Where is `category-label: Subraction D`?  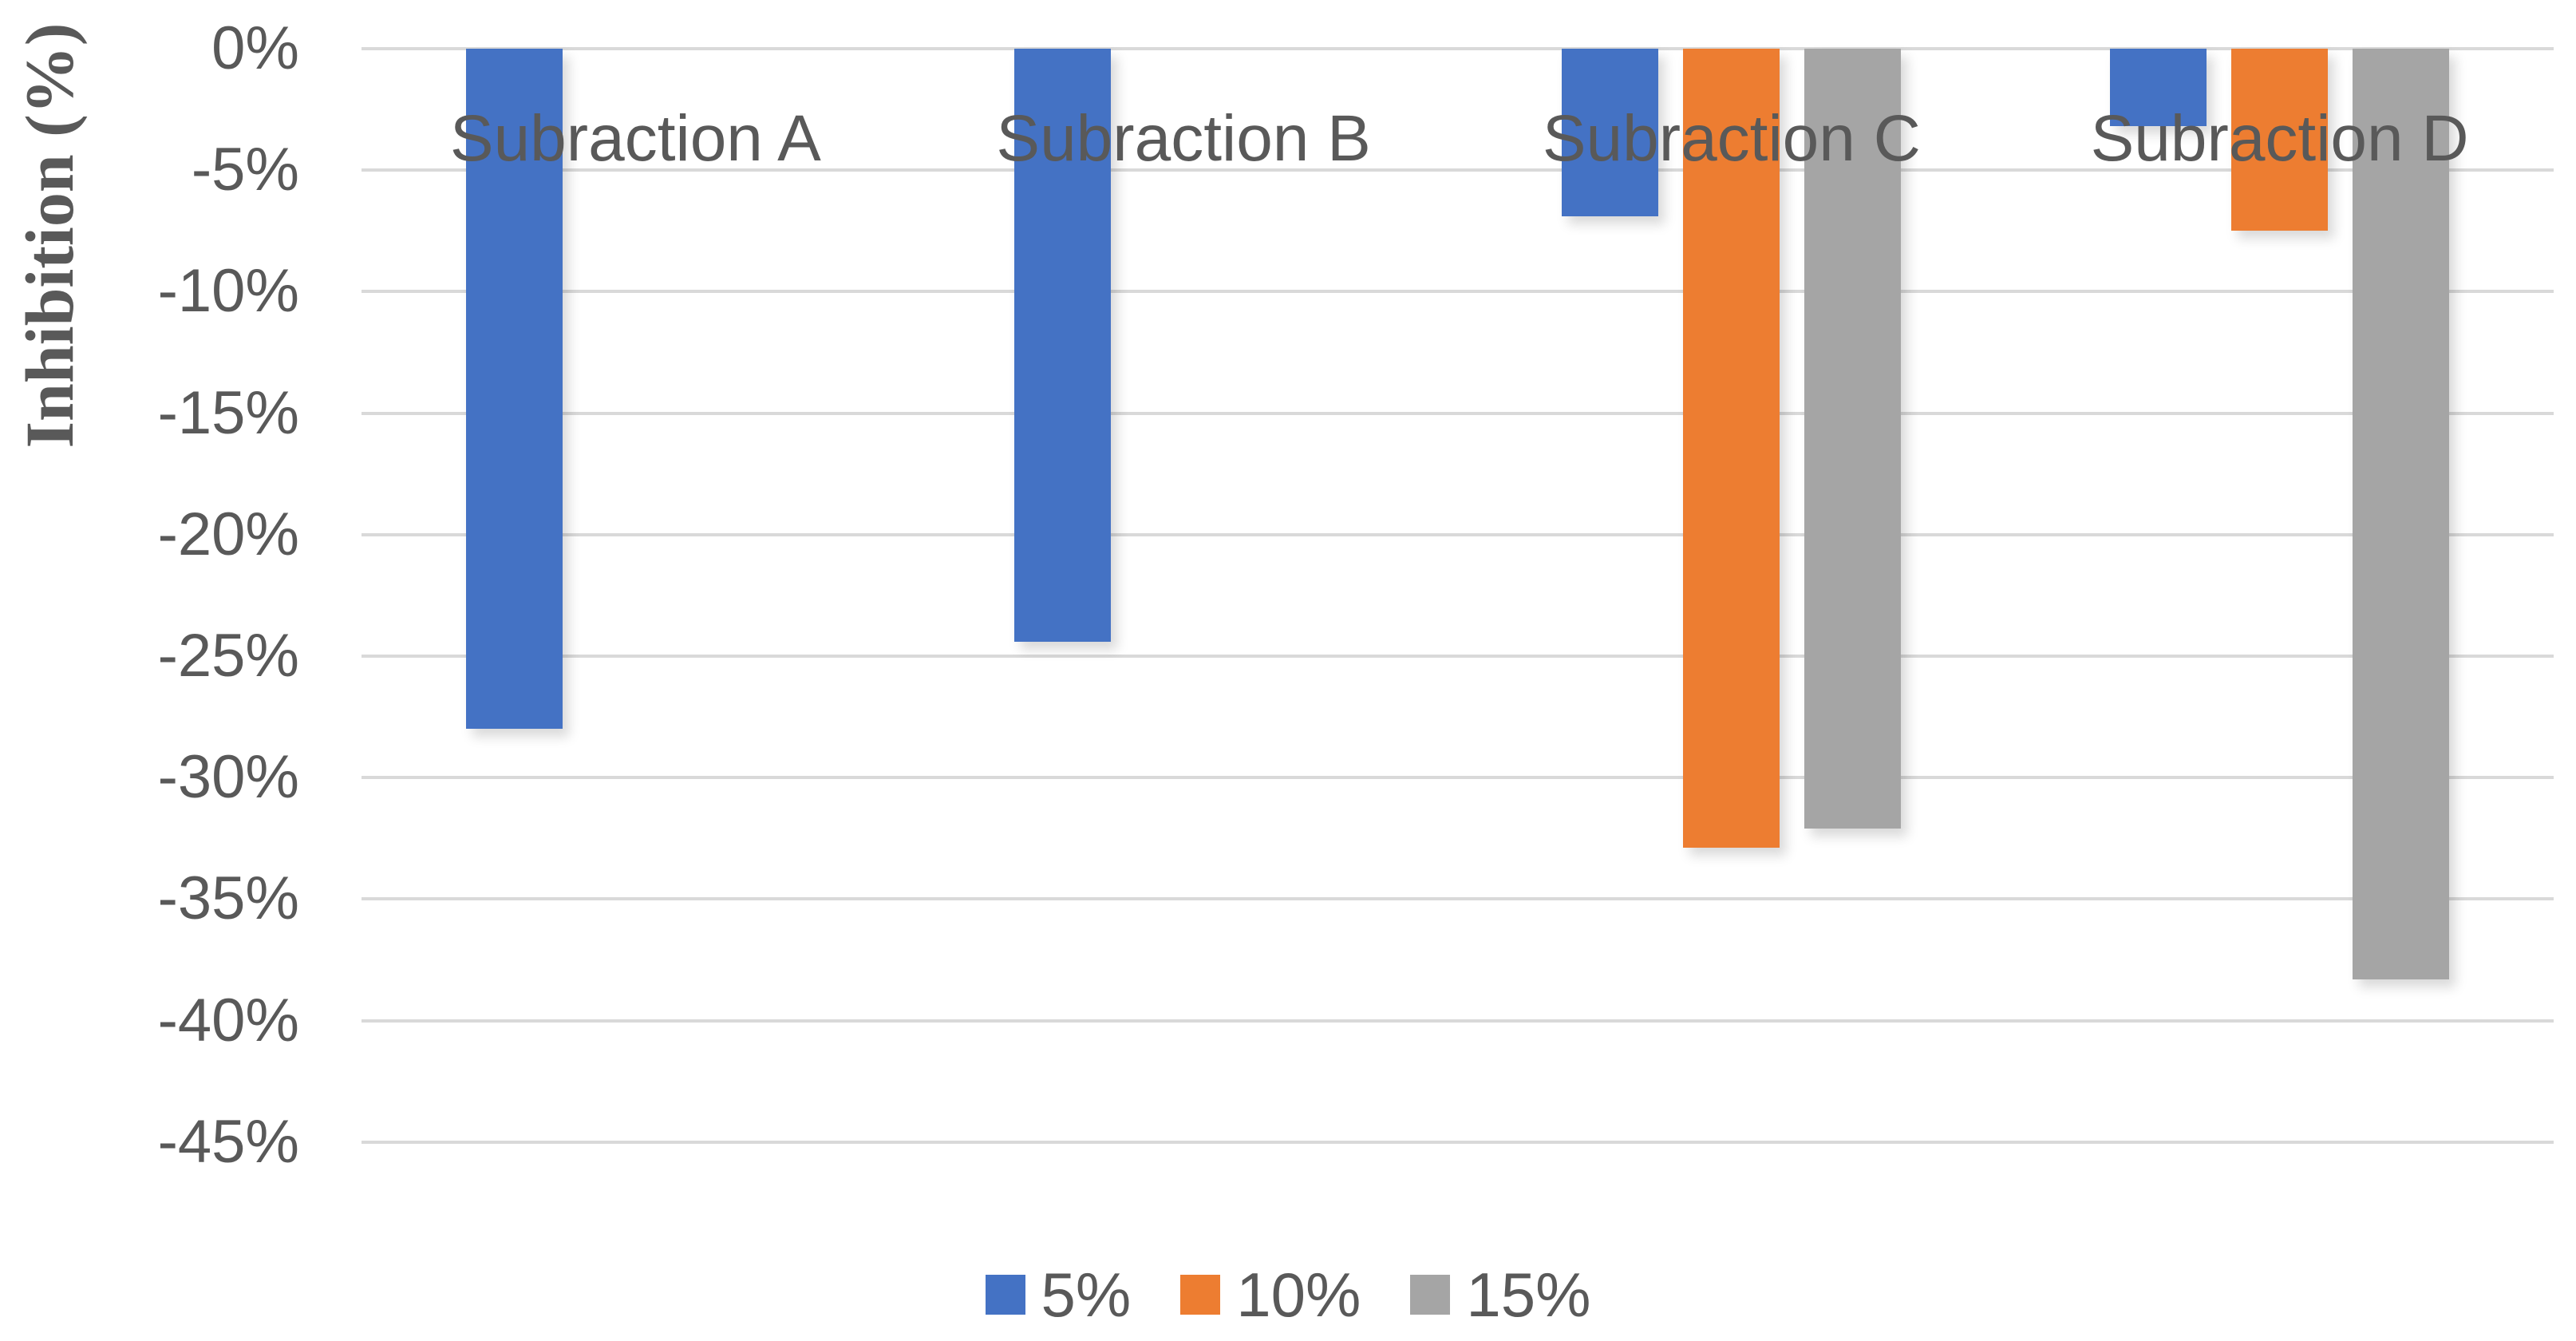
category-label: Subraction D is located at coordinates (2279, 138).